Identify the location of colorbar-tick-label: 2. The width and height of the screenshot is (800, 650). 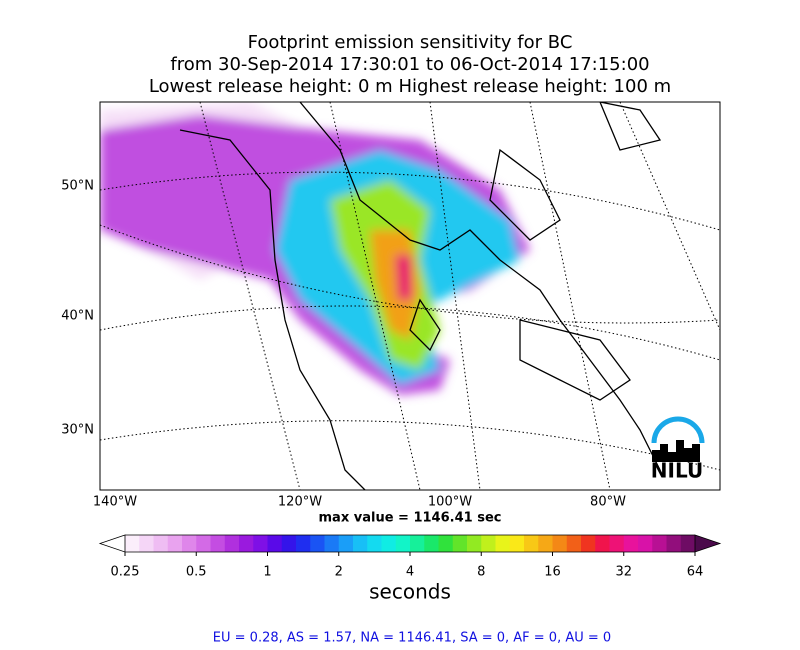
(339, 572).